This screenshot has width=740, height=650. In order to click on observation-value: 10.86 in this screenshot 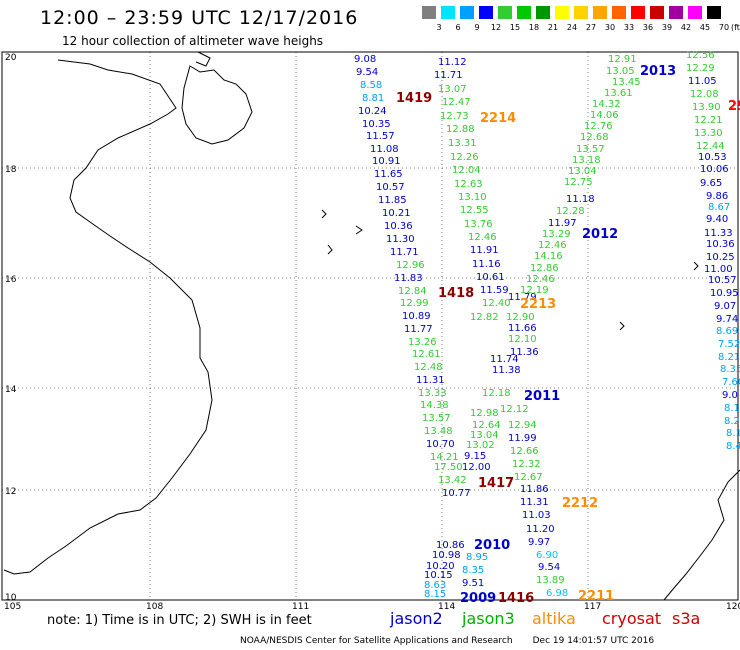, I will do `click(450, 545)`.